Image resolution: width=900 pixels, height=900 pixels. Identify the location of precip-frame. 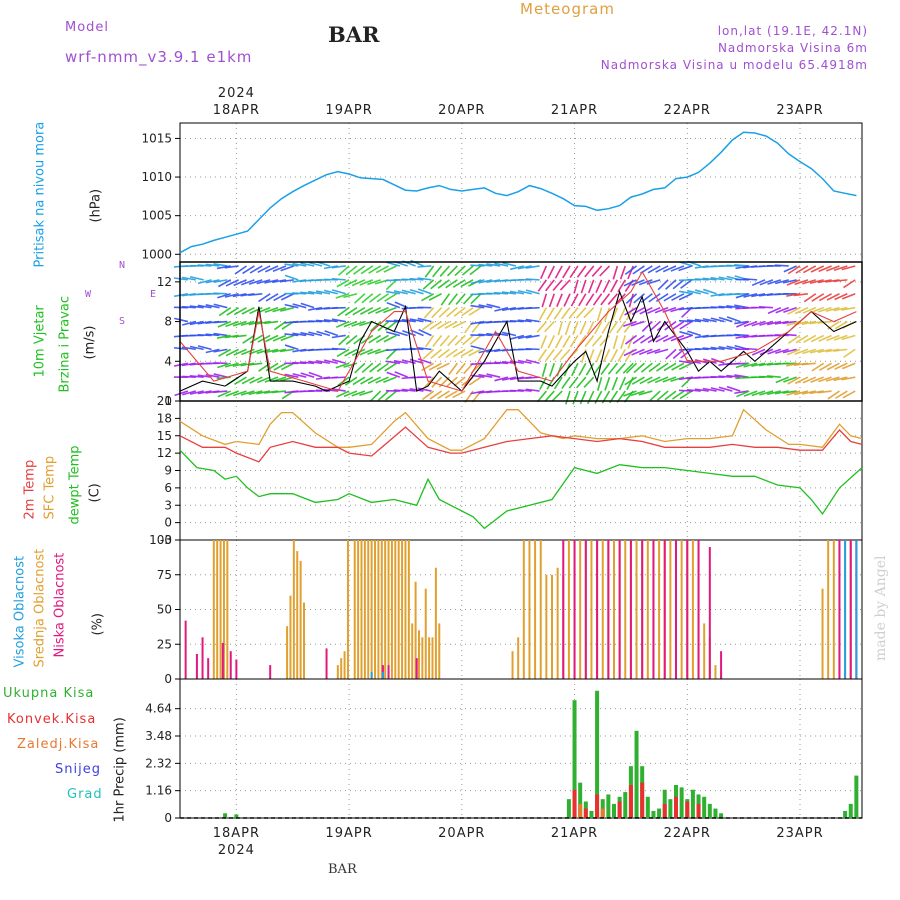
(521, 748).